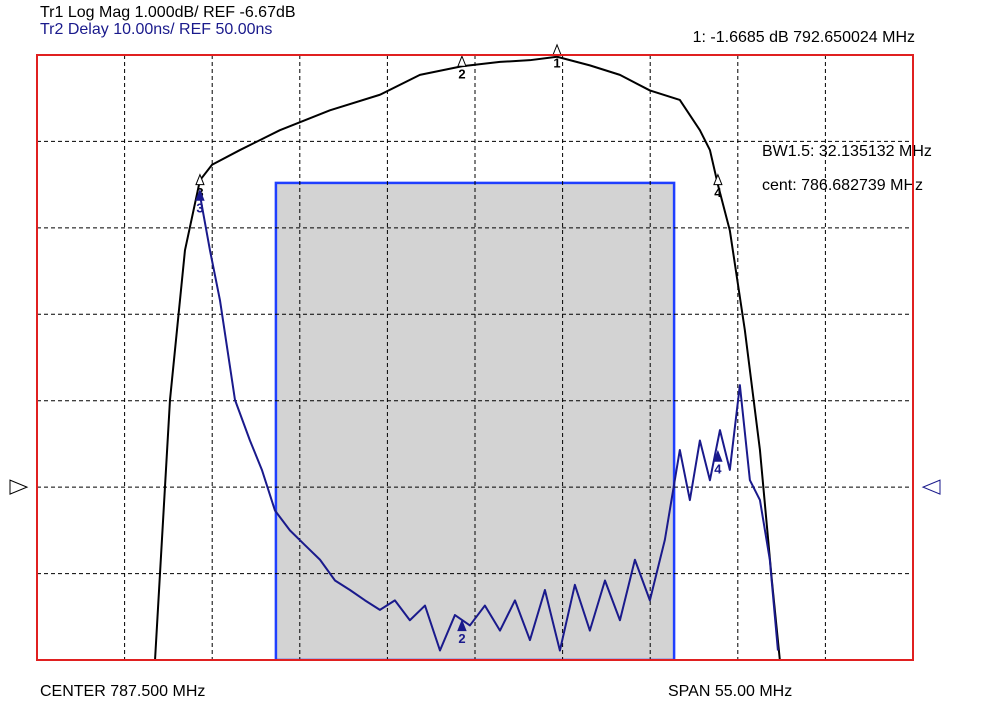 This screenshot has height=701, width=994. I want to click on ref-marker-right, so click(931, 487).